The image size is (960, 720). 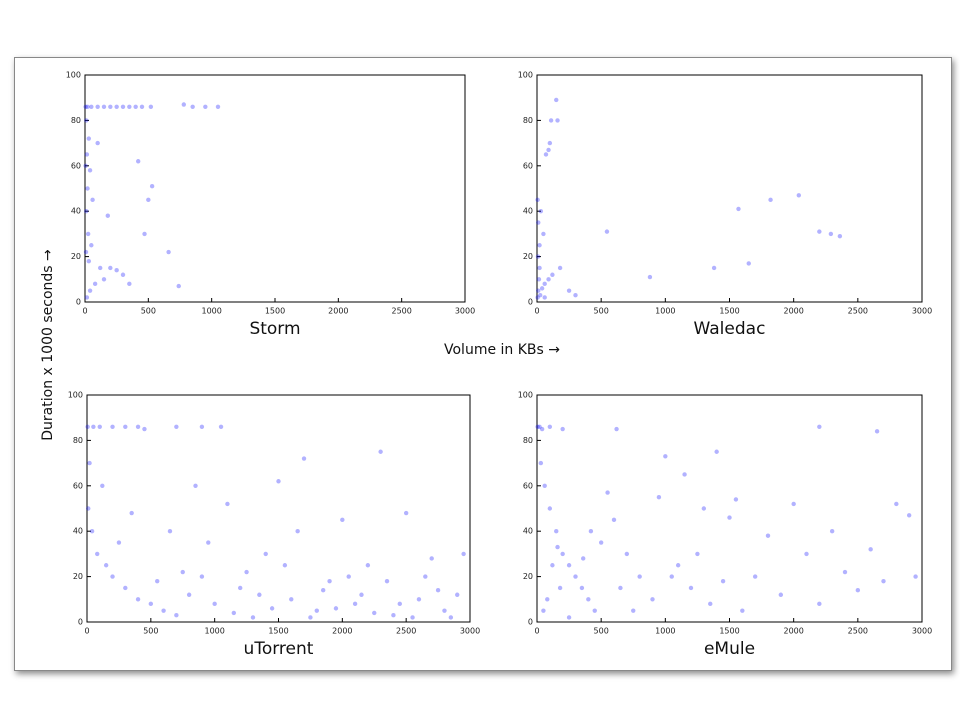 I want to click on x-tick-label: 2000, so click(x=793, y=311).